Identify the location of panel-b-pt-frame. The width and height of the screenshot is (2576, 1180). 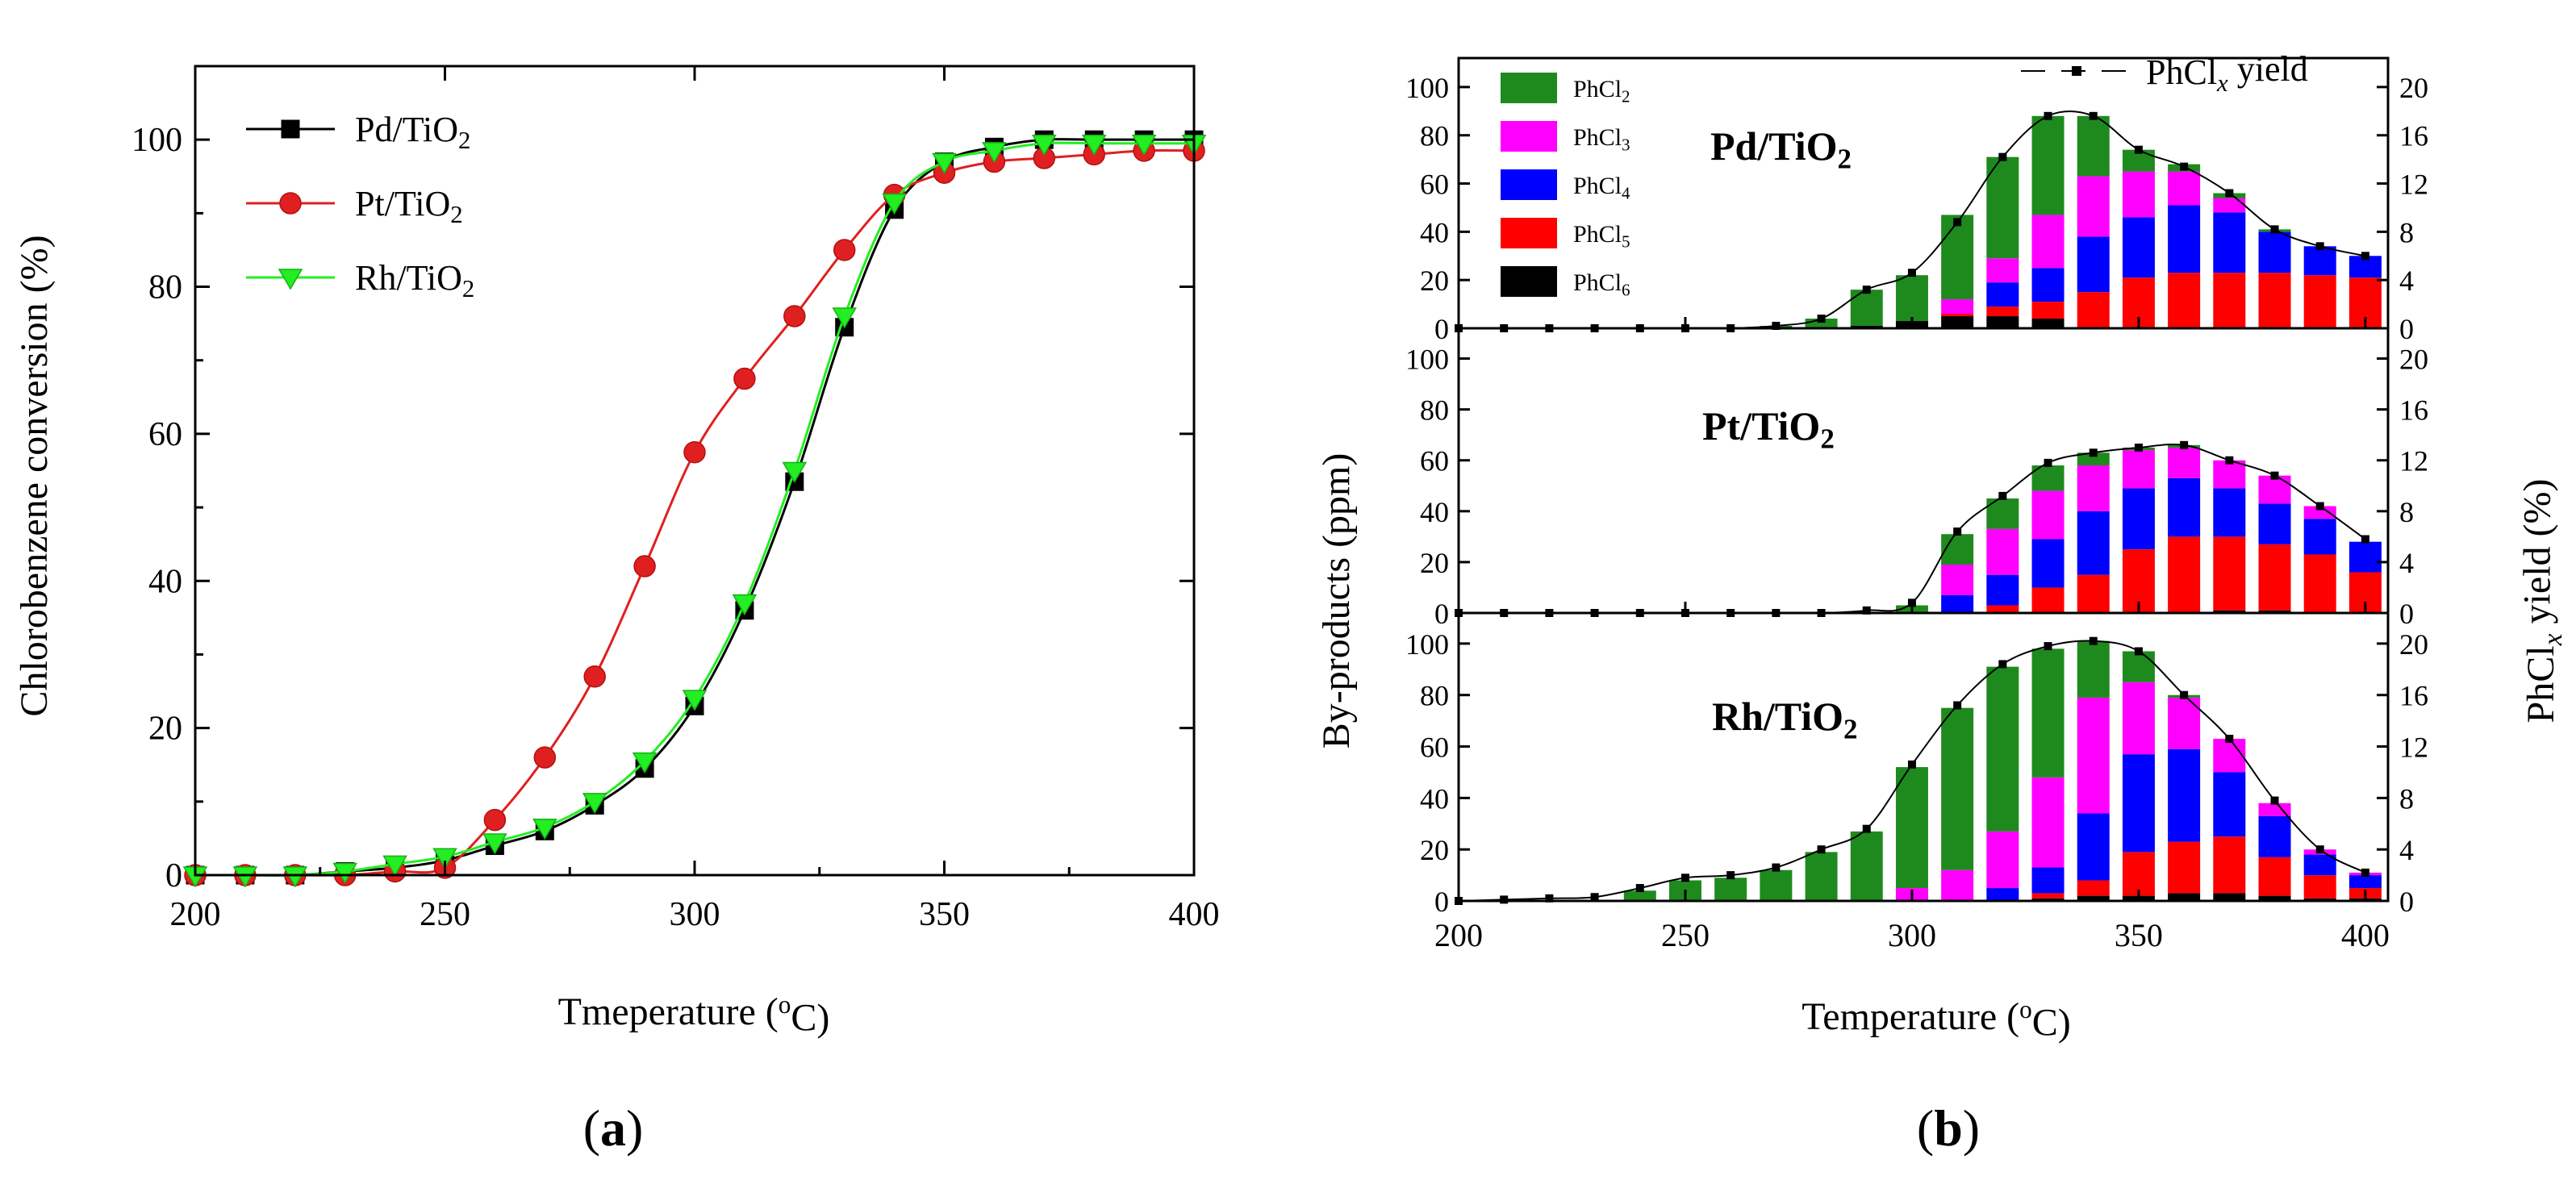
(1923, 471).